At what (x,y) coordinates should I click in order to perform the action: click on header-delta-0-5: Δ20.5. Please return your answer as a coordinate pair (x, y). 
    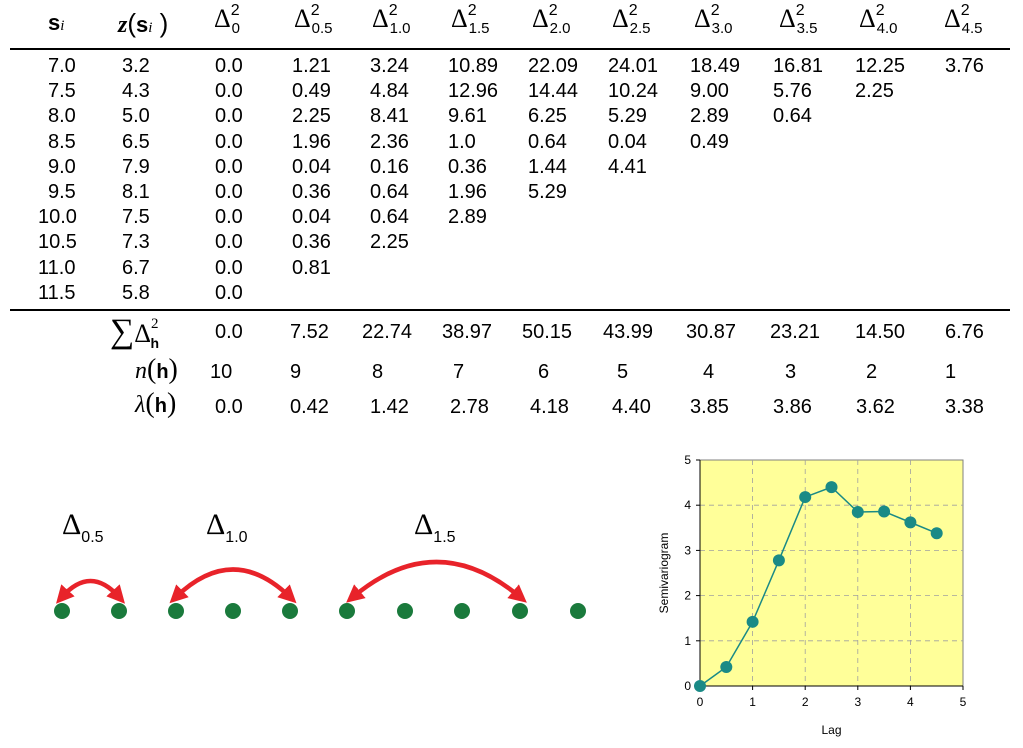
    Looking at the image, I should click on (313, 19).